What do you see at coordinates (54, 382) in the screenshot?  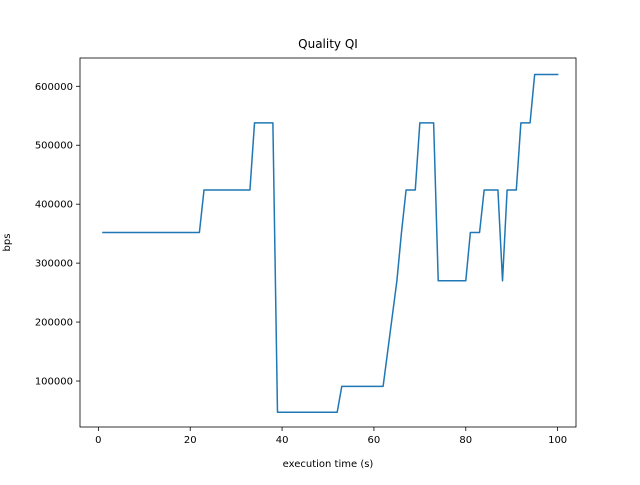 I see `y-tick-label: 100000` at bounding box center [54, 382].